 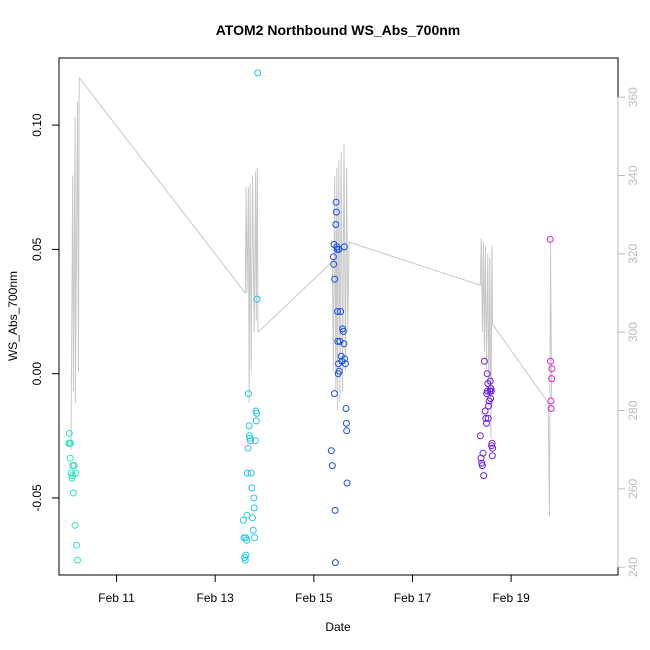 What do you see at coordinates (338, 627) in the screenshot?
I see `x-axis-label: Date` at bounding box center [338, 627].